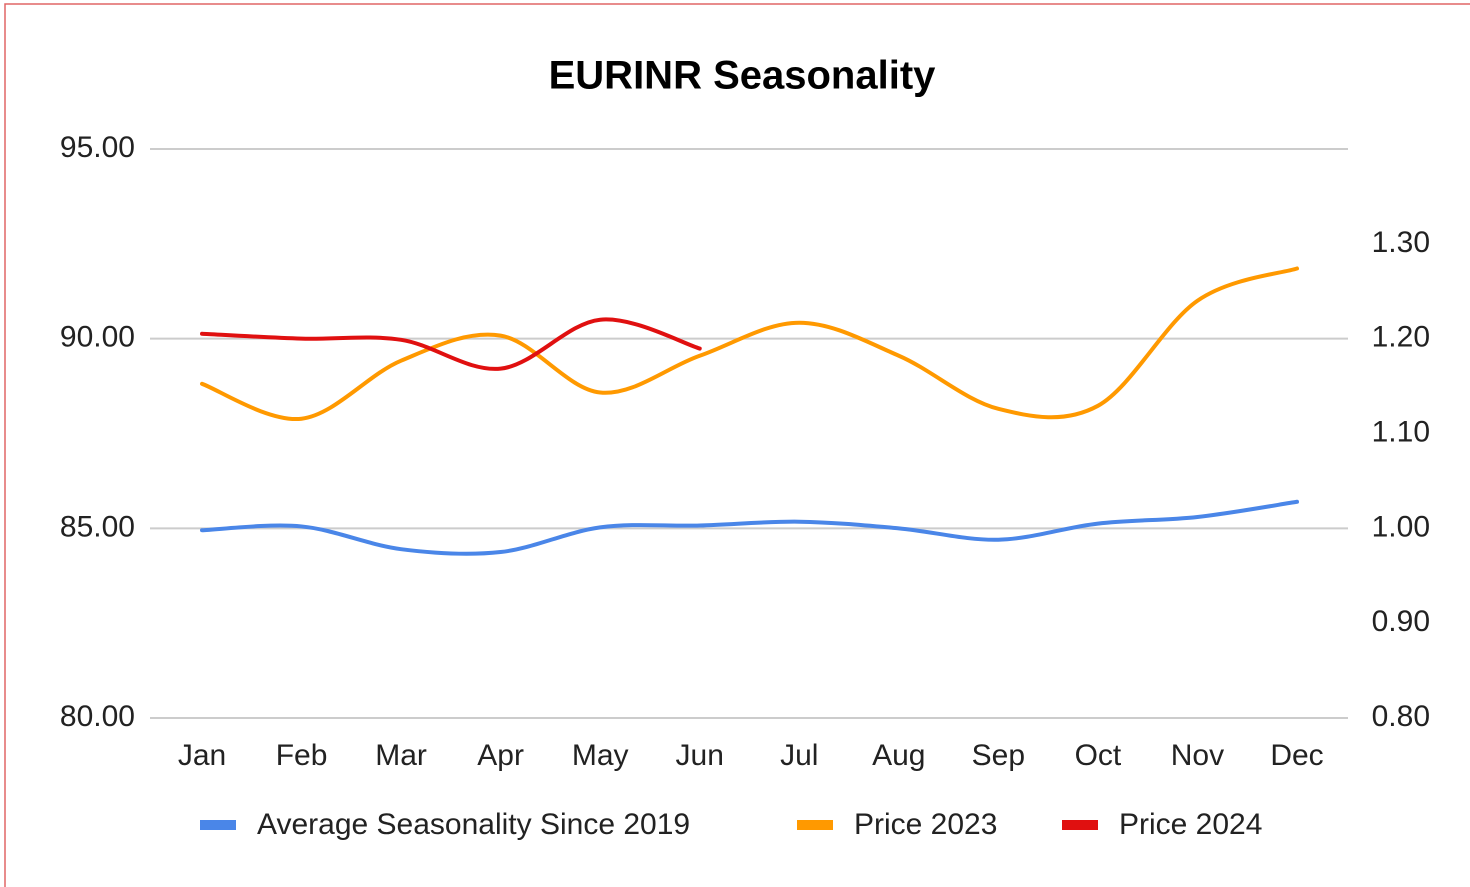 Image resolution: width=1470 pixels, height=887 pixels. I want to click on x-tick-label: Apr, so click(500, 755).